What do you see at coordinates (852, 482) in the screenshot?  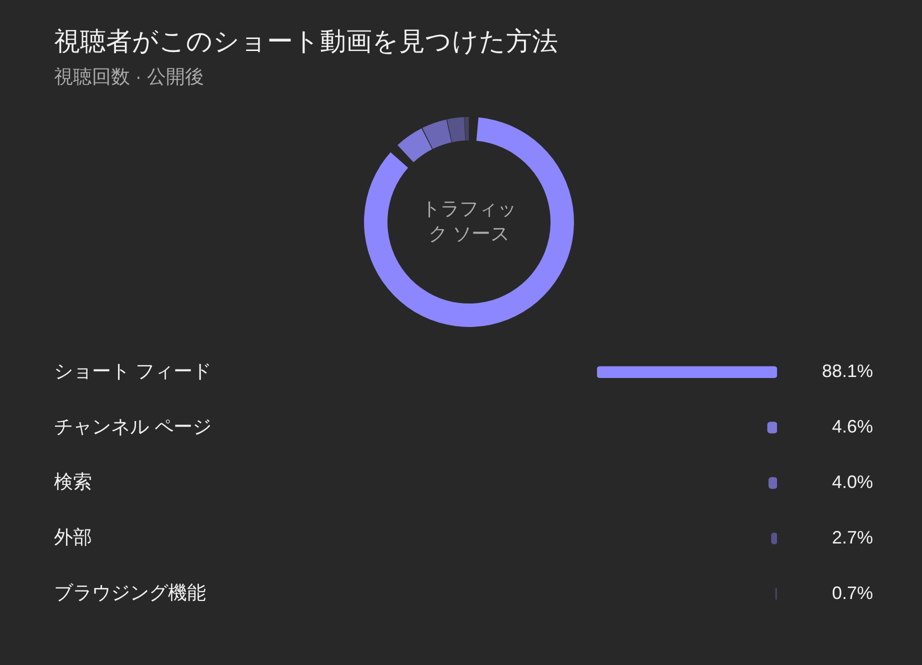 I see `data-label: 4.0%` at bounding box center [852, 482].